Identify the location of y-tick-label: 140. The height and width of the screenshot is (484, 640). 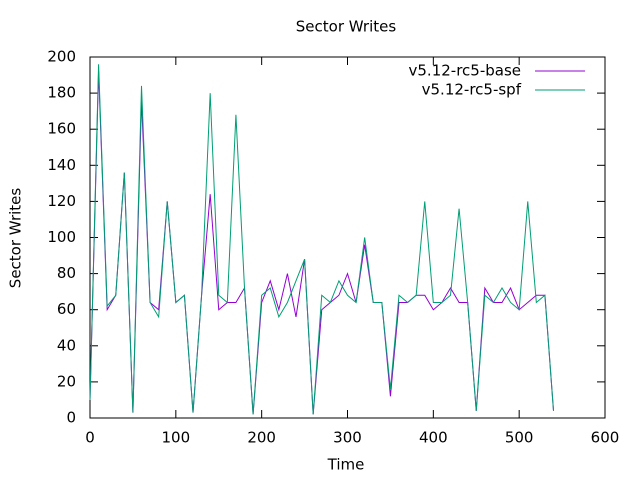
(61, 165).